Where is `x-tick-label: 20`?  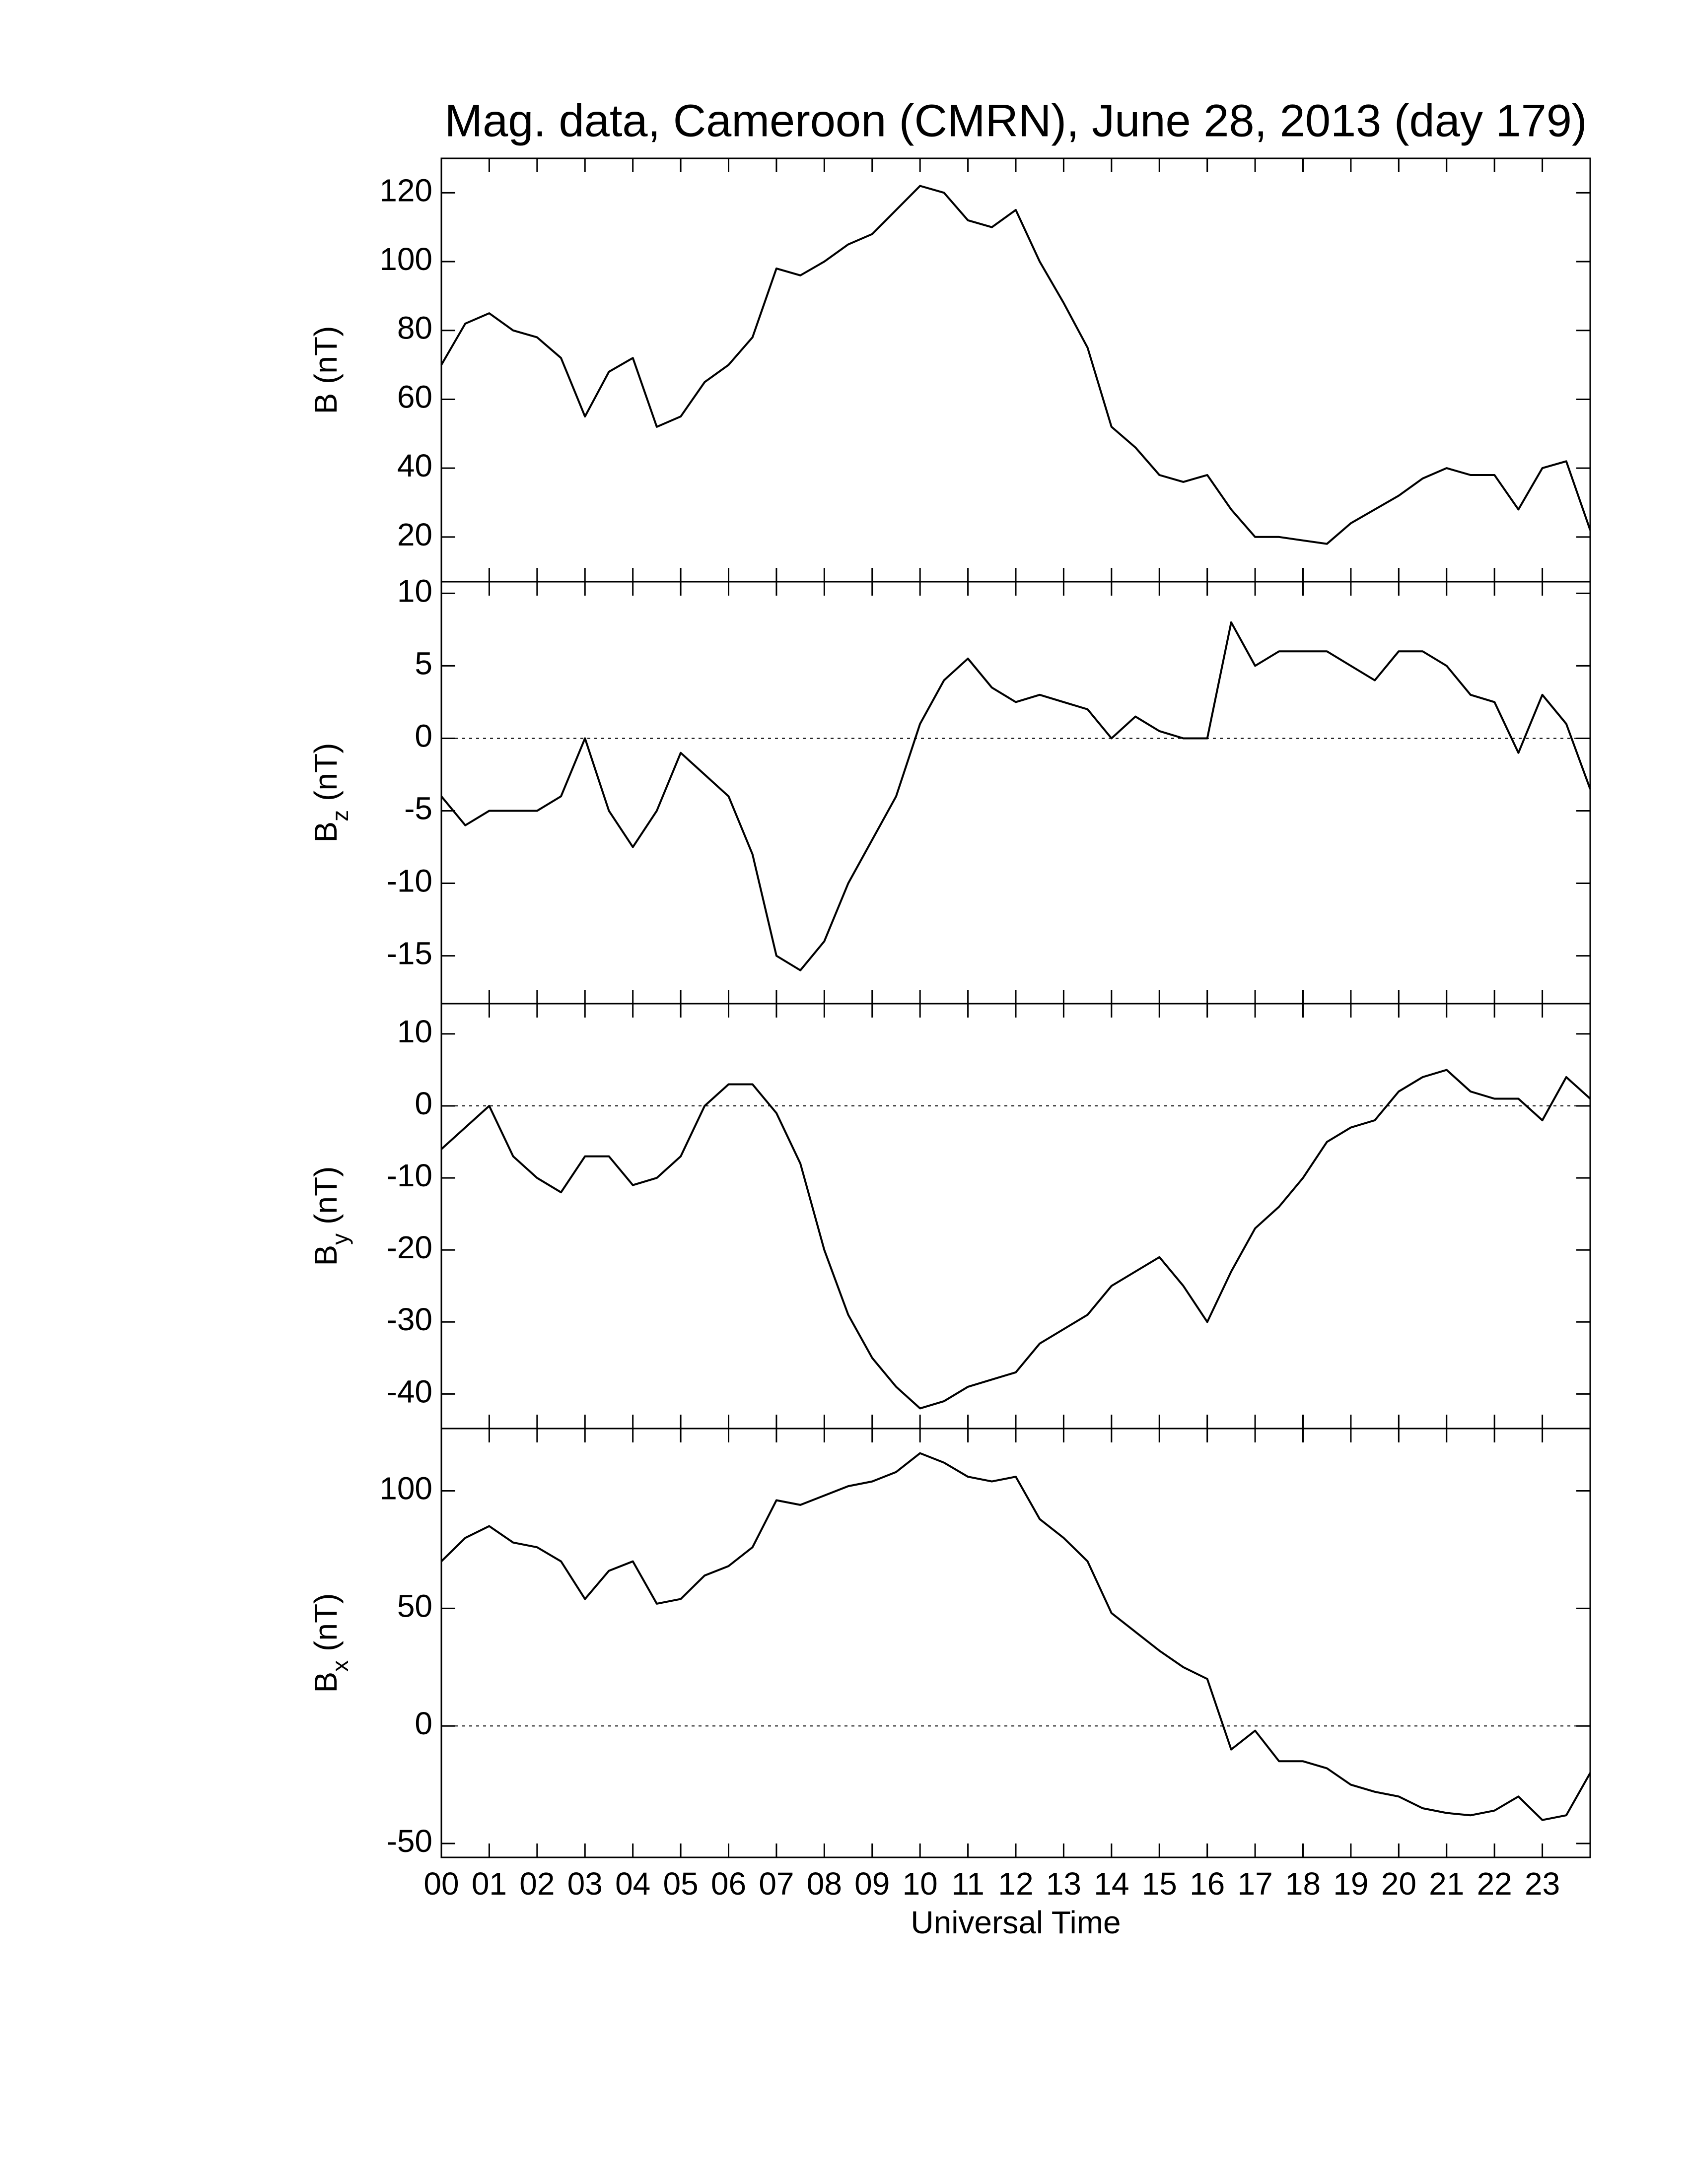
x-tick-label: 20 is located at coordinates (1398, 1884).